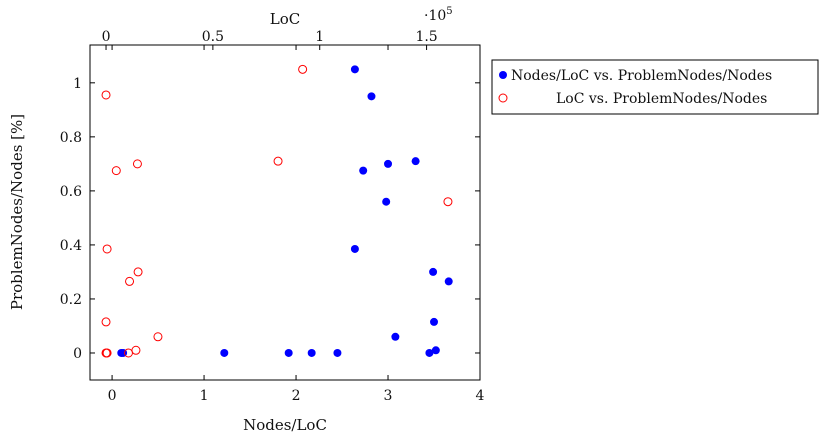  Describe the element at coordinates (106, 37) in the screenshot. I see `x2-tick-label: 0` at that location.